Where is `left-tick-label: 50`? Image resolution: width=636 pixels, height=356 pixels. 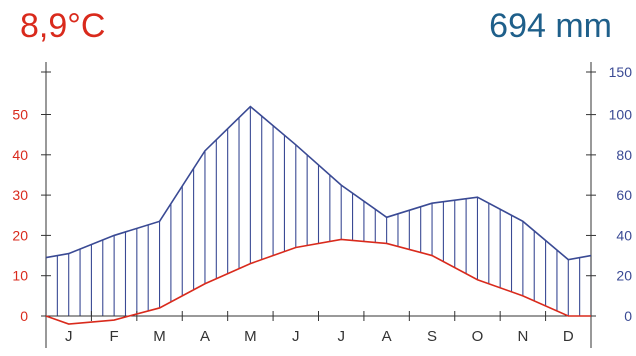 left-tick-label: 50 is located at coordinates (20, 115).